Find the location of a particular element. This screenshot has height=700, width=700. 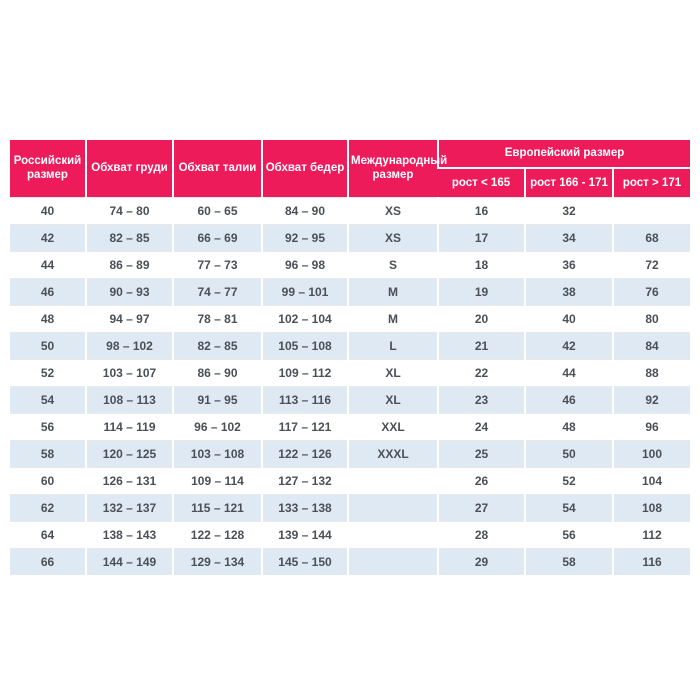

table-cell: 133 – 138 is located at coordinates (304, 507).